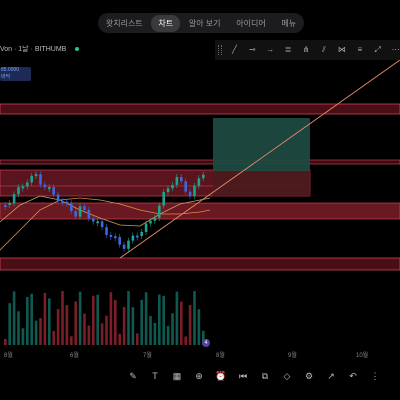  Describe the element at coordinates (33, 49) in the screenshot. I see `symbol-text: Von · 1날 · BITHUMB` at that location.